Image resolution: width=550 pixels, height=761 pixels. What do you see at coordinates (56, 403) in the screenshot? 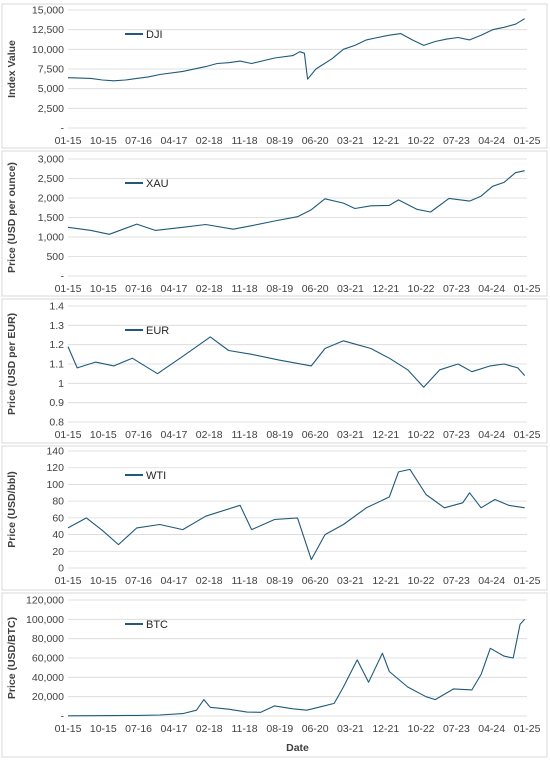
I see `y-tick-label: 0.9` at bounding box center [56, 403].